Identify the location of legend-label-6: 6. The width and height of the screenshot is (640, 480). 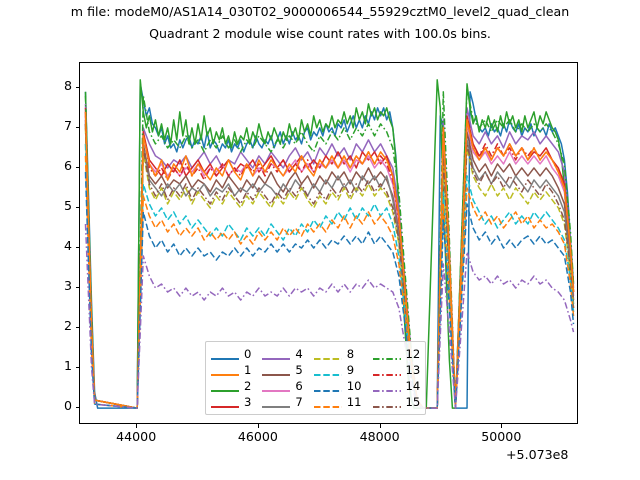
(299, 386).